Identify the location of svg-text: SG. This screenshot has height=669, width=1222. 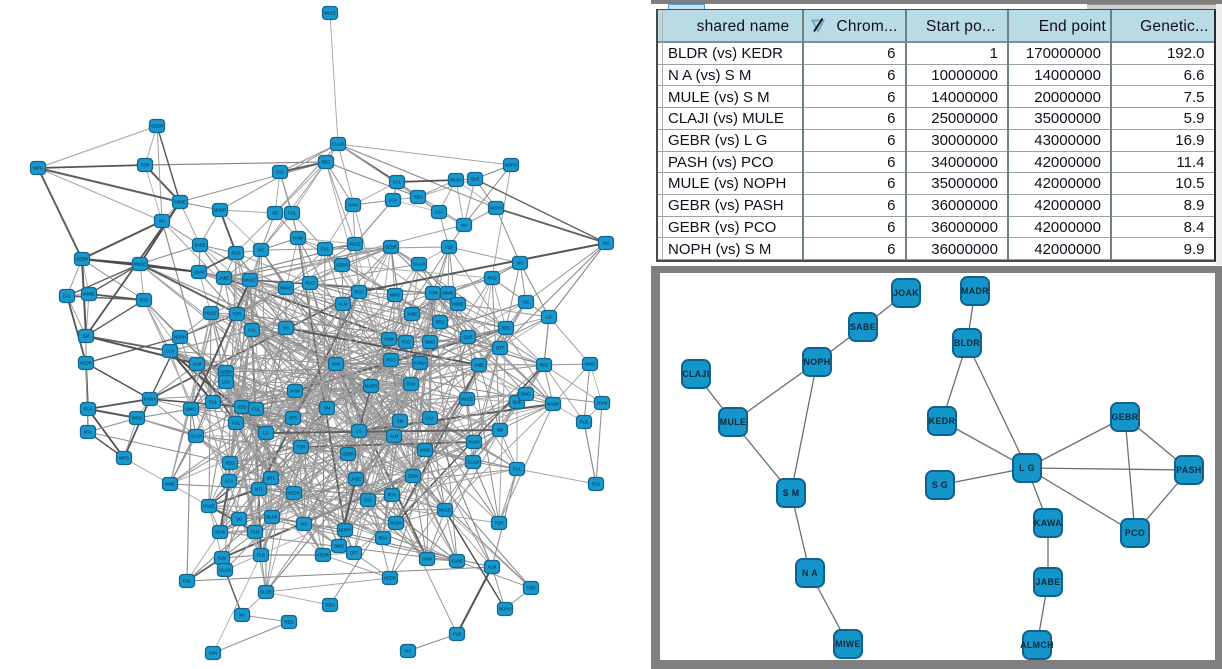
(239, 519).